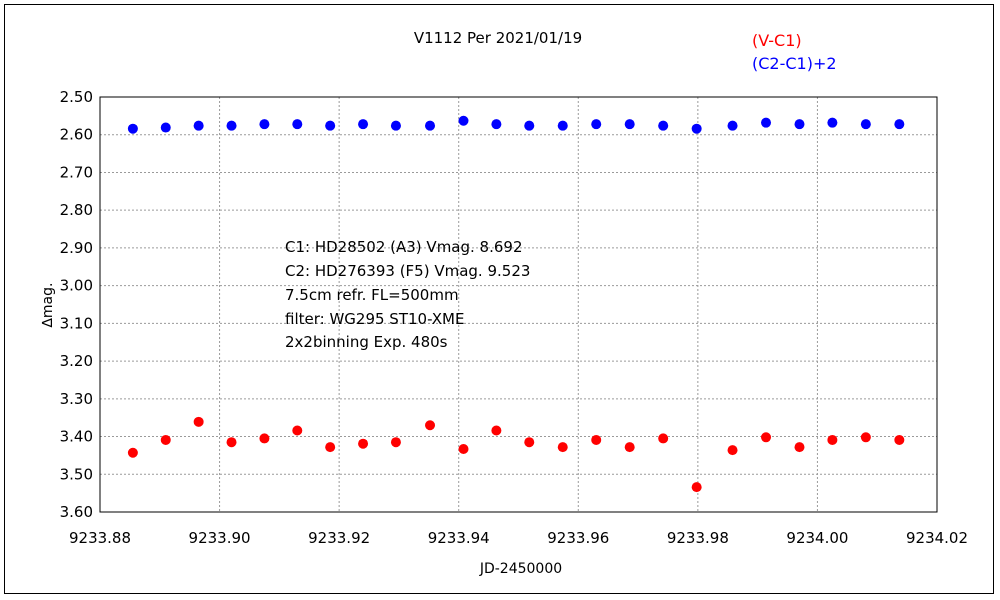 The height and width of the screenshot is (600, 1000). What do you see at coordinates (76, 135) in the screenshot?
I see `y-tick-label: 2.60` at bounding box center [76, 135].